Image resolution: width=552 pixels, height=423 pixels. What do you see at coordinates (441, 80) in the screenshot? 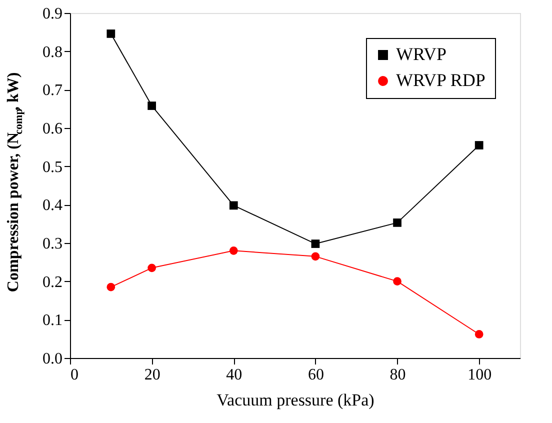
I see `legend-label: WRVP RDP` at bounding box center [441, 80].